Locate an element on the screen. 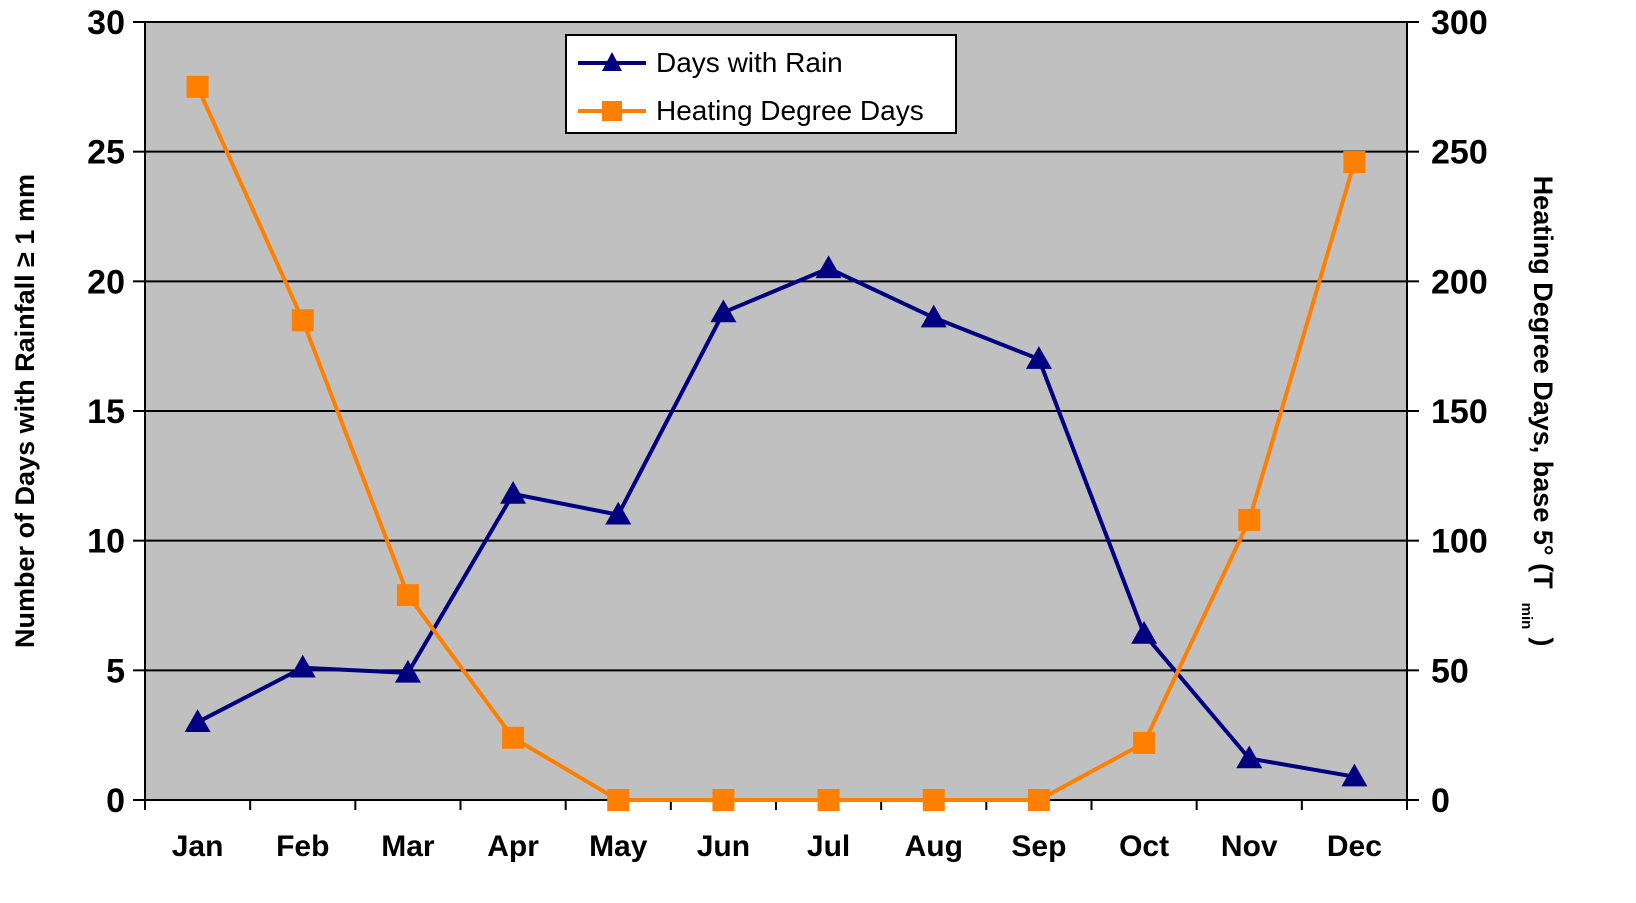 The image size is (1636, 903). x-tick-label: Dec is located at coordinates (1354, 846).